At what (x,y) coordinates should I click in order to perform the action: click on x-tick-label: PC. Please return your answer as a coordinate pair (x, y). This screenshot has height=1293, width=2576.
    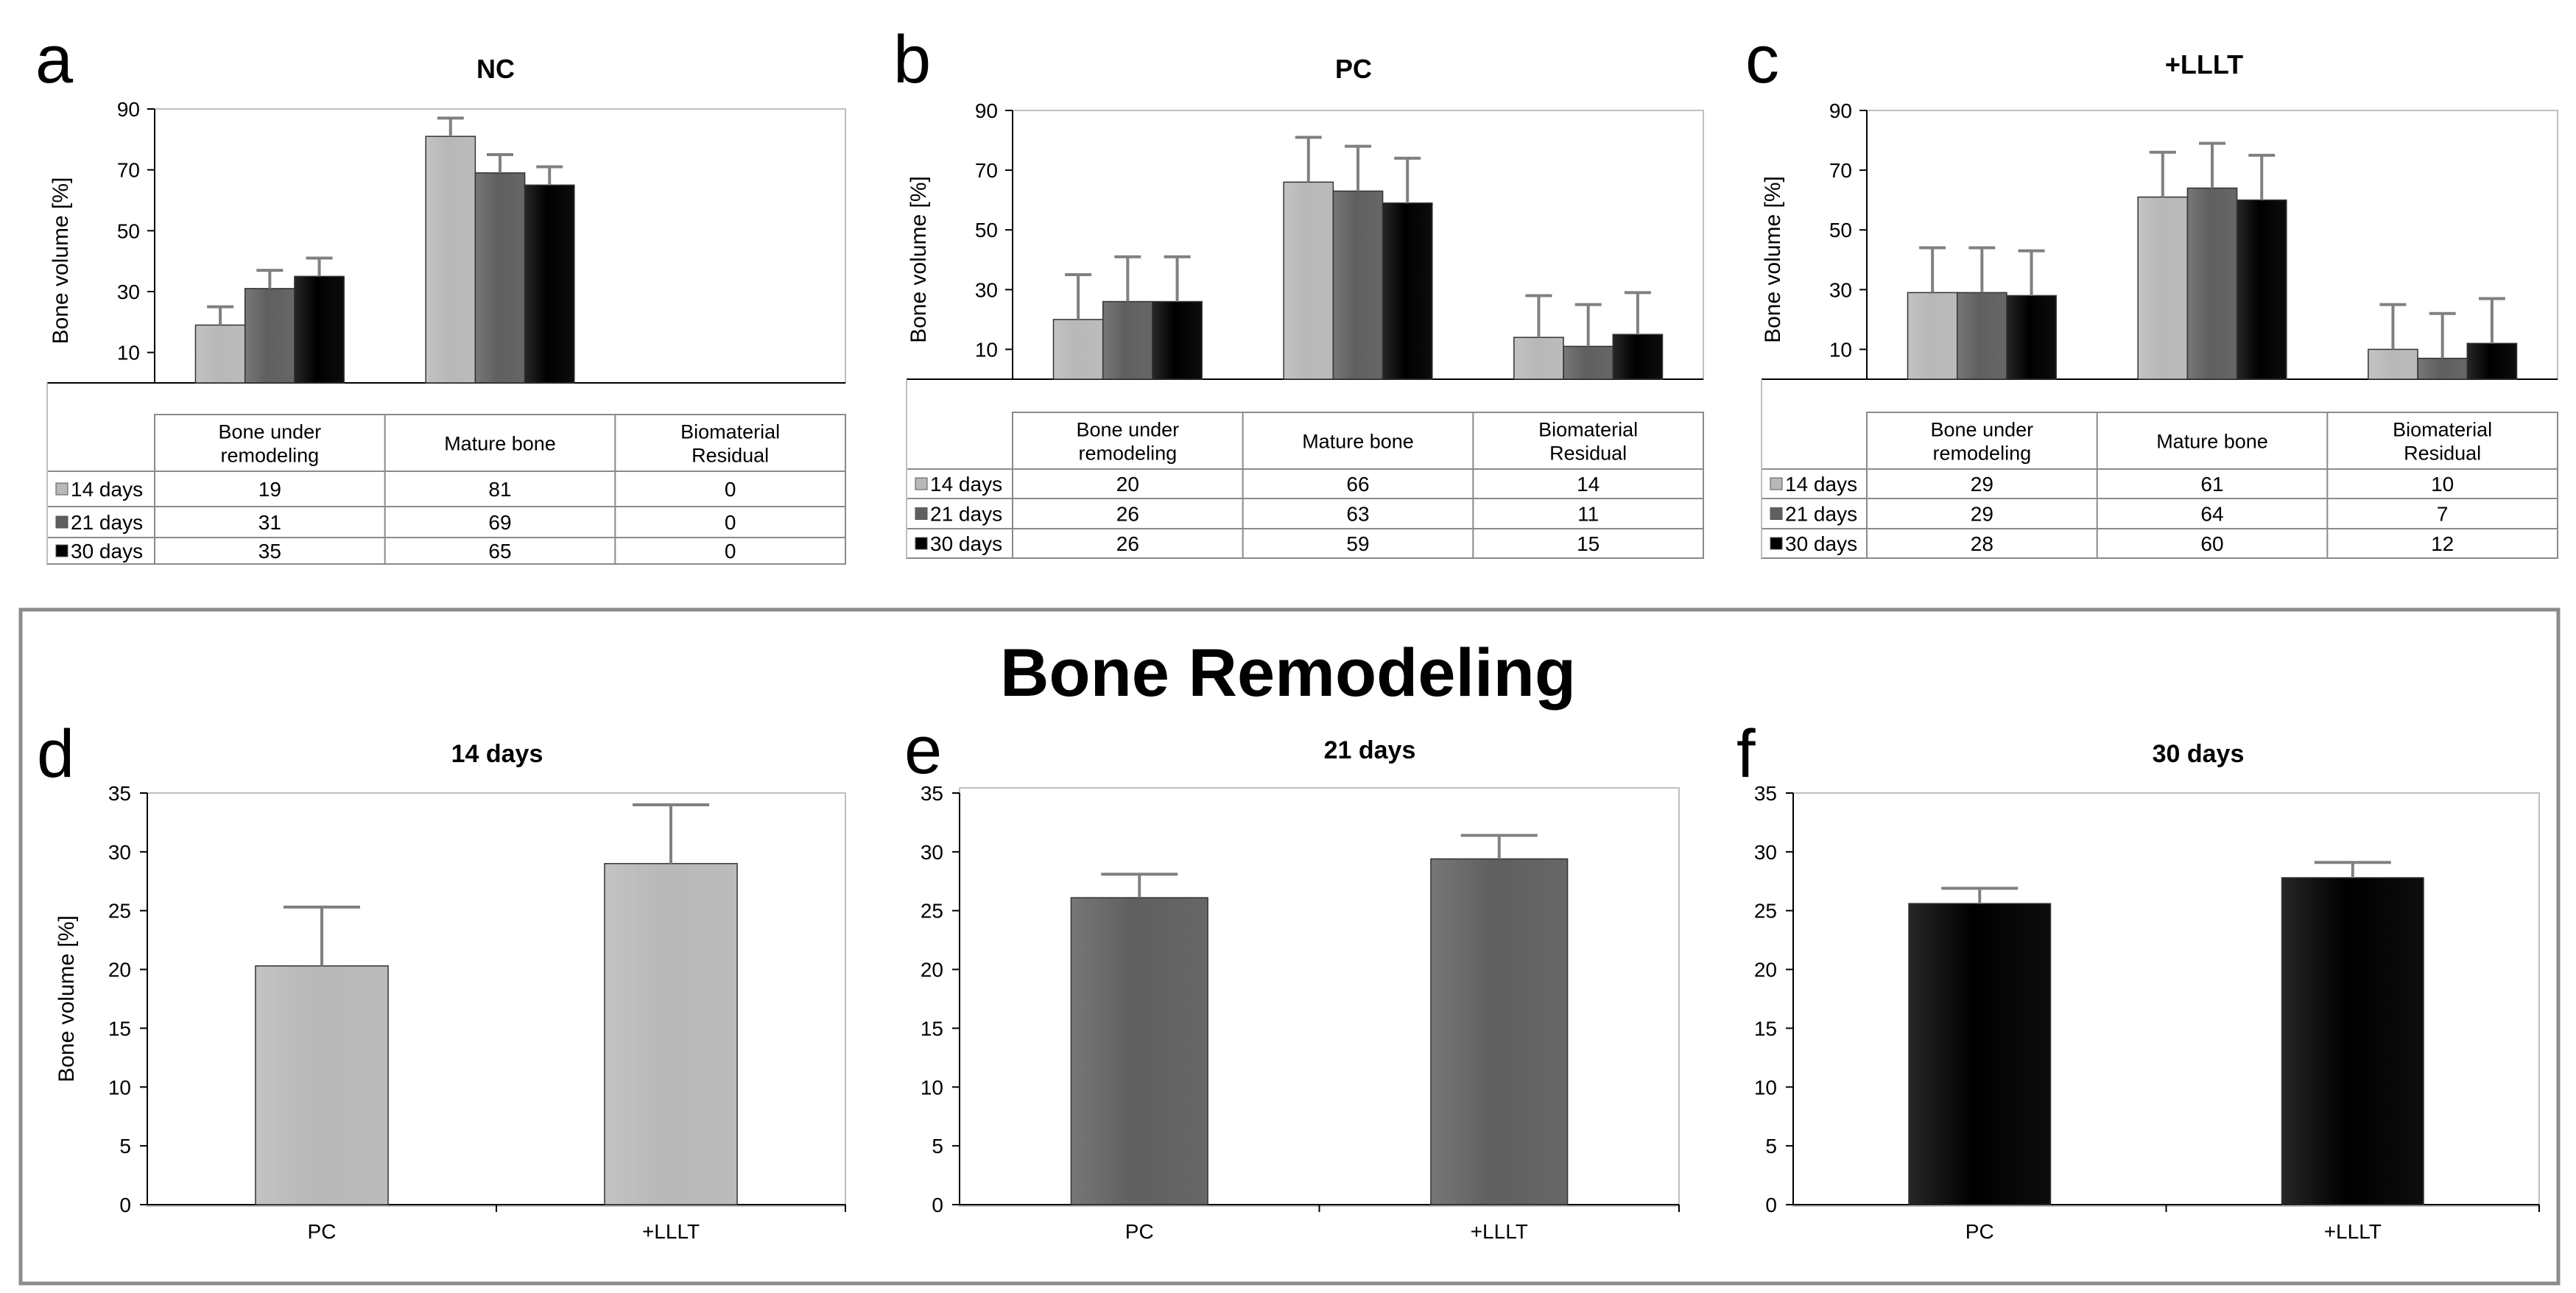
    Looking at the image, I should click on (1139, 1232).